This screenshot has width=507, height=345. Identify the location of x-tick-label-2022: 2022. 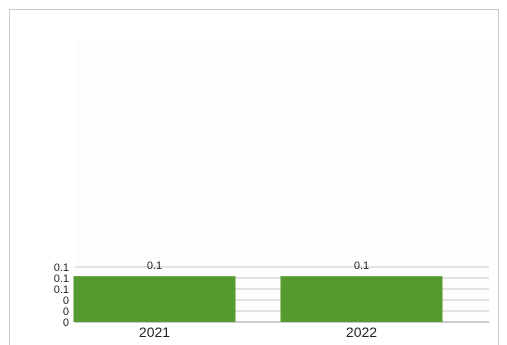
(361, 332).